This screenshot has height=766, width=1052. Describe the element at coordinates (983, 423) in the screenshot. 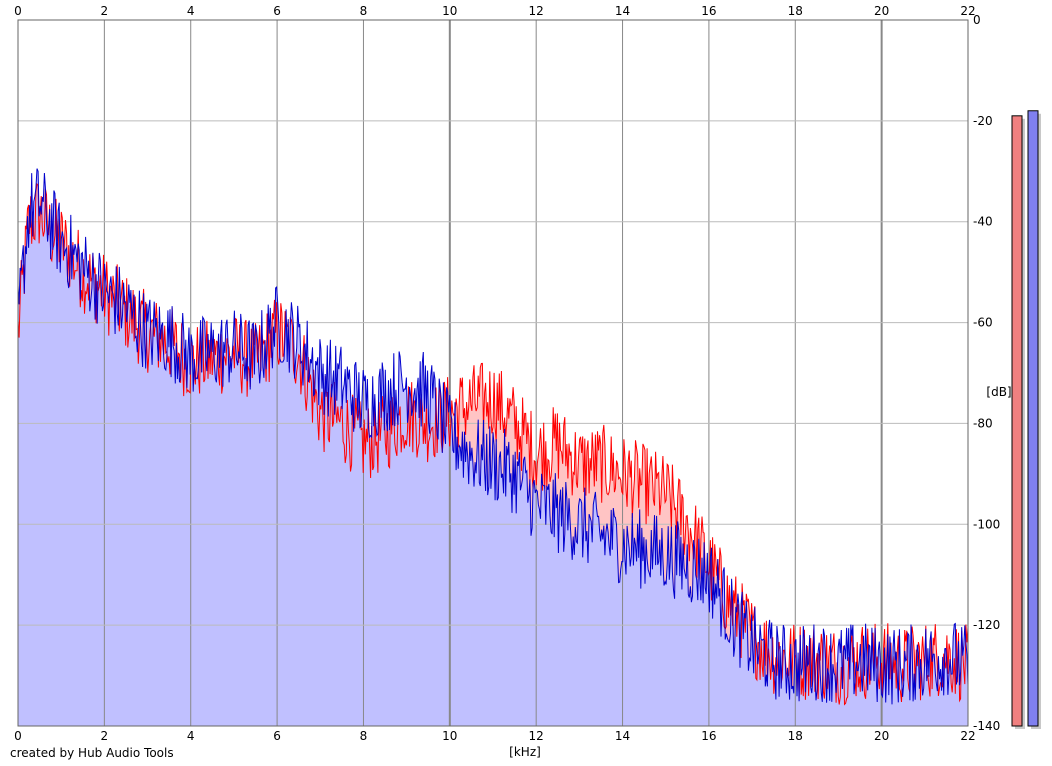

I see `y-tick-label: -80` at that location.